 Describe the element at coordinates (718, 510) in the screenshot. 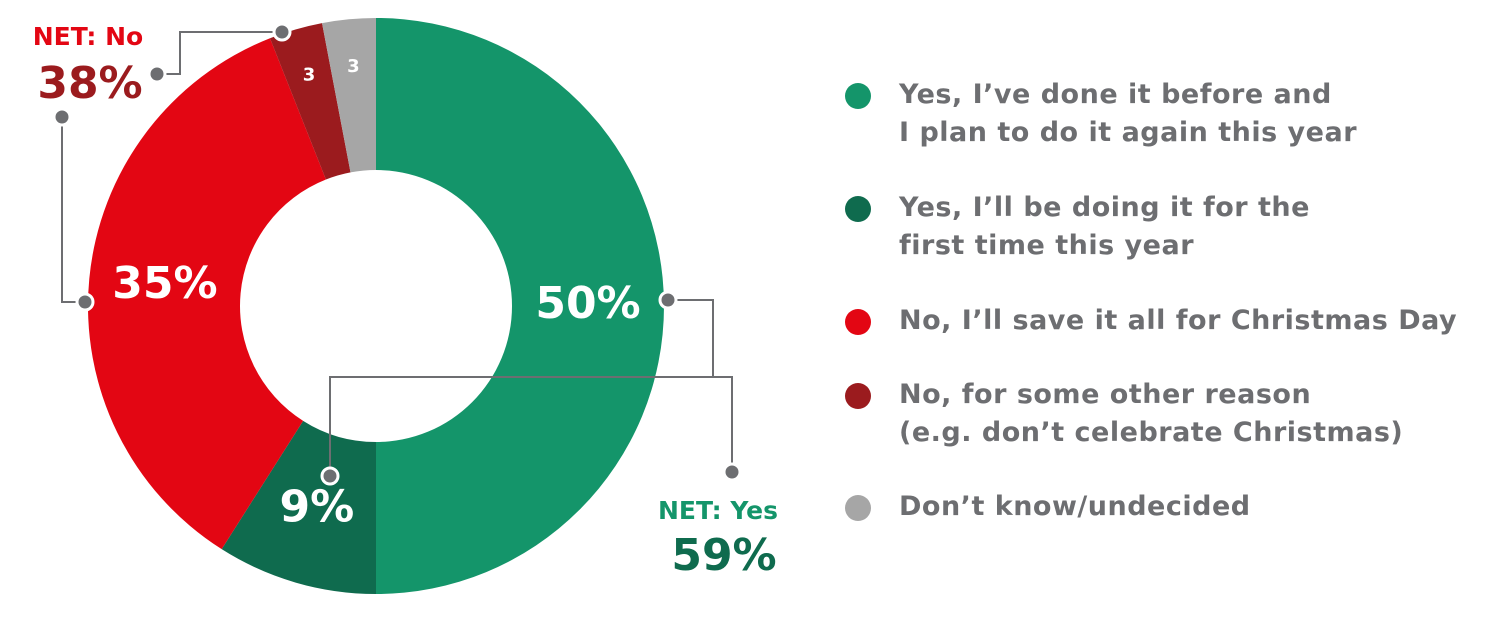

I see `net-yes-title: NET: Yes` at that location.